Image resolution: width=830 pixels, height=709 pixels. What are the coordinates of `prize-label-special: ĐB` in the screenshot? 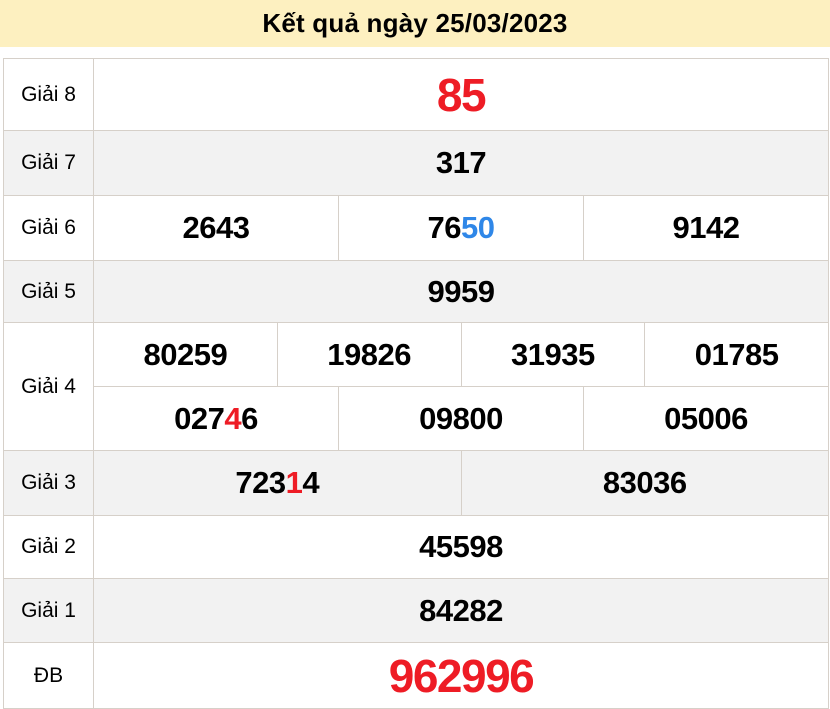 It's located at (48, 675).